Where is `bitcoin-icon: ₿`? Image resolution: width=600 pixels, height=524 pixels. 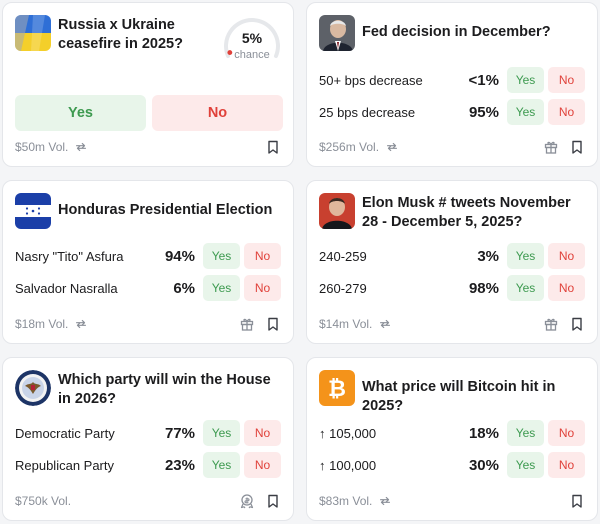 bitcoin-icon: ₿ is located at coordinates (337, 388).